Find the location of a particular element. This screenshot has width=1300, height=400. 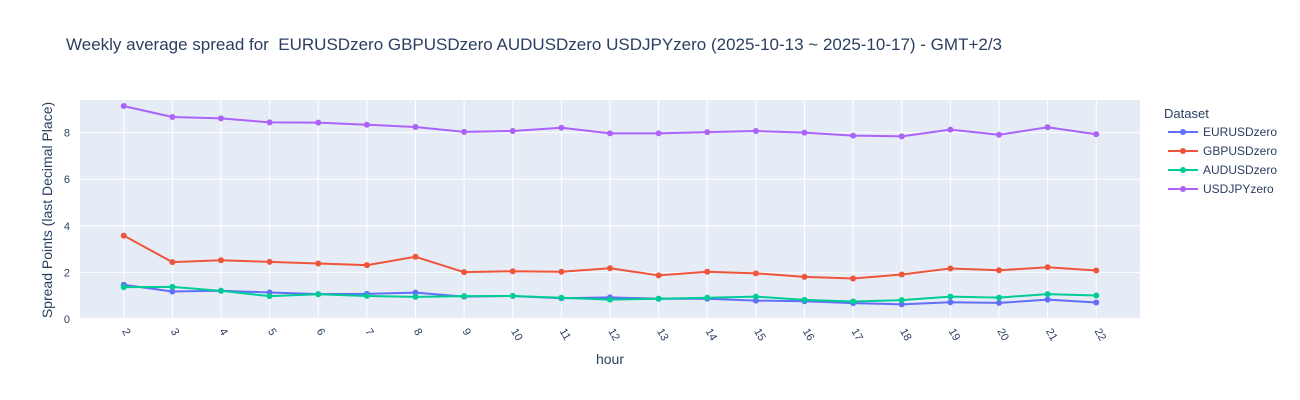

legend-items: EURUSDzero GBPUSDzero AUDUSDzero USDJPYzero is located at coordinates (1222, 160).